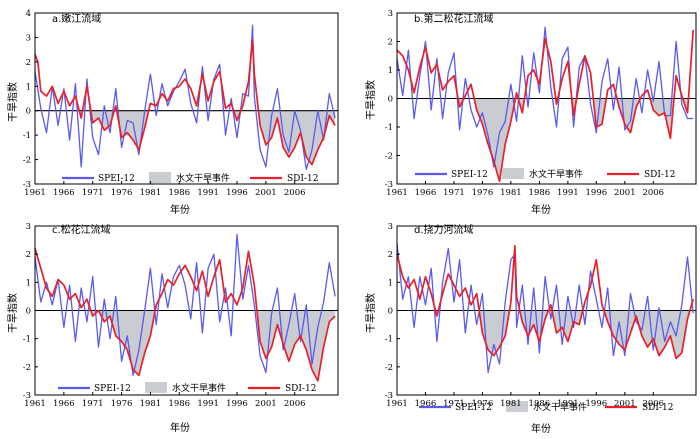  I want to click on panel-d-legend: SPEI-12 水文干旱事件 SDI-12, so click(546, 407).